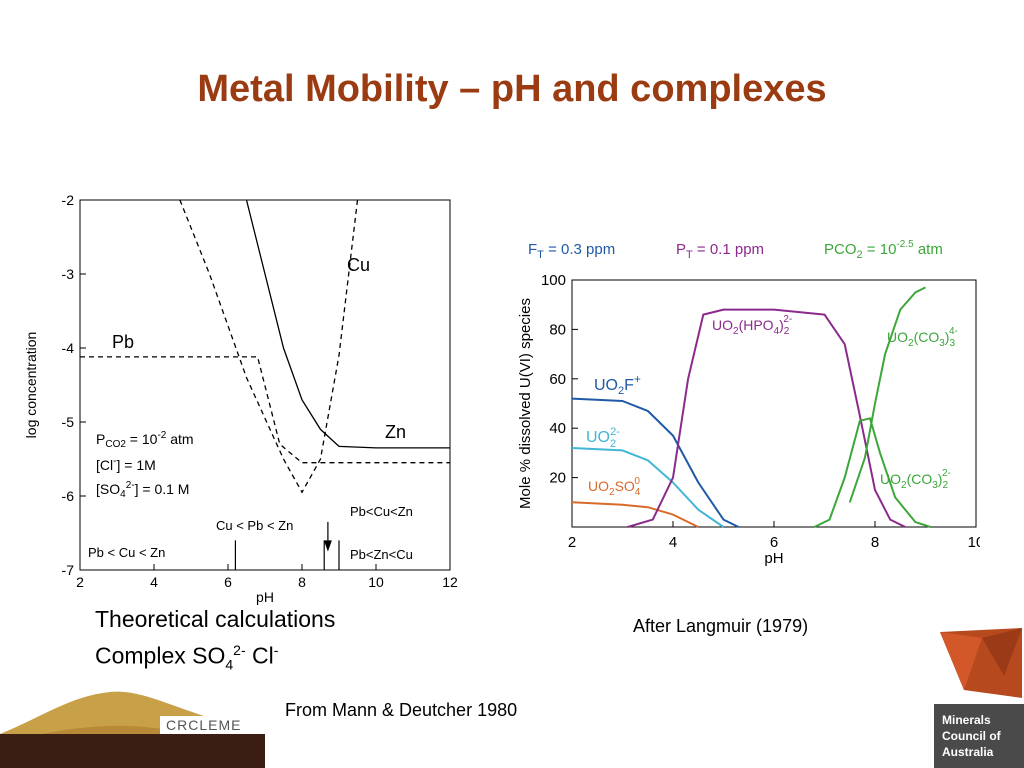 The width and height of the screenshot is (1024, 768). Describe the element at coordinates (915, 479) in the screenshot. I see `uo2co3-2-label: UO2(CO3)22-` at that location.